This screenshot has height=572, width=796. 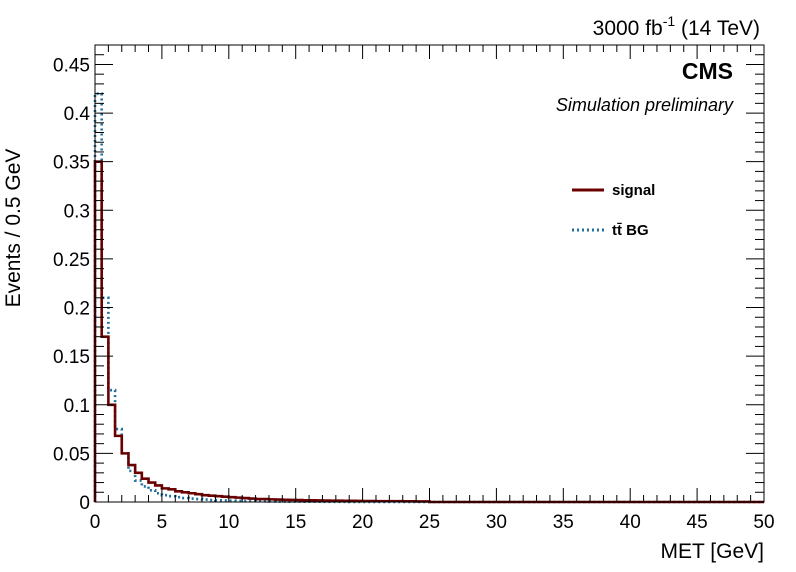 I want to click on x-tick-label: 45, so click(x=697, y=522).